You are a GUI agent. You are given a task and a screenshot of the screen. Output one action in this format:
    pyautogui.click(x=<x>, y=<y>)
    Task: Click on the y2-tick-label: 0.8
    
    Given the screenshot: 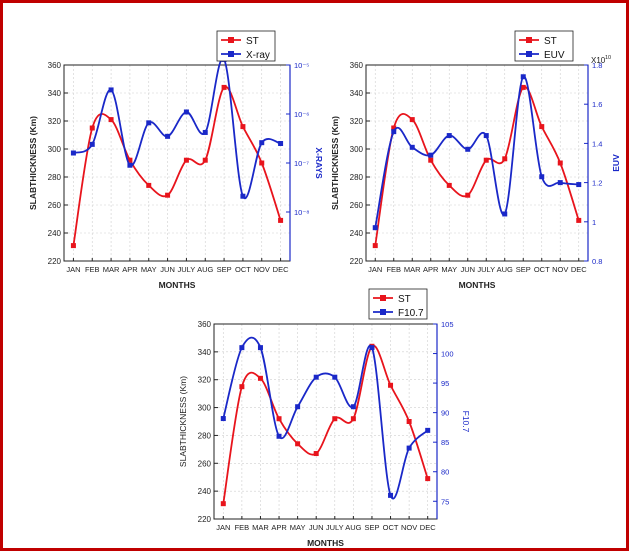 What is the action you would take?
    pyautogui.click(x=597, y=261)
    